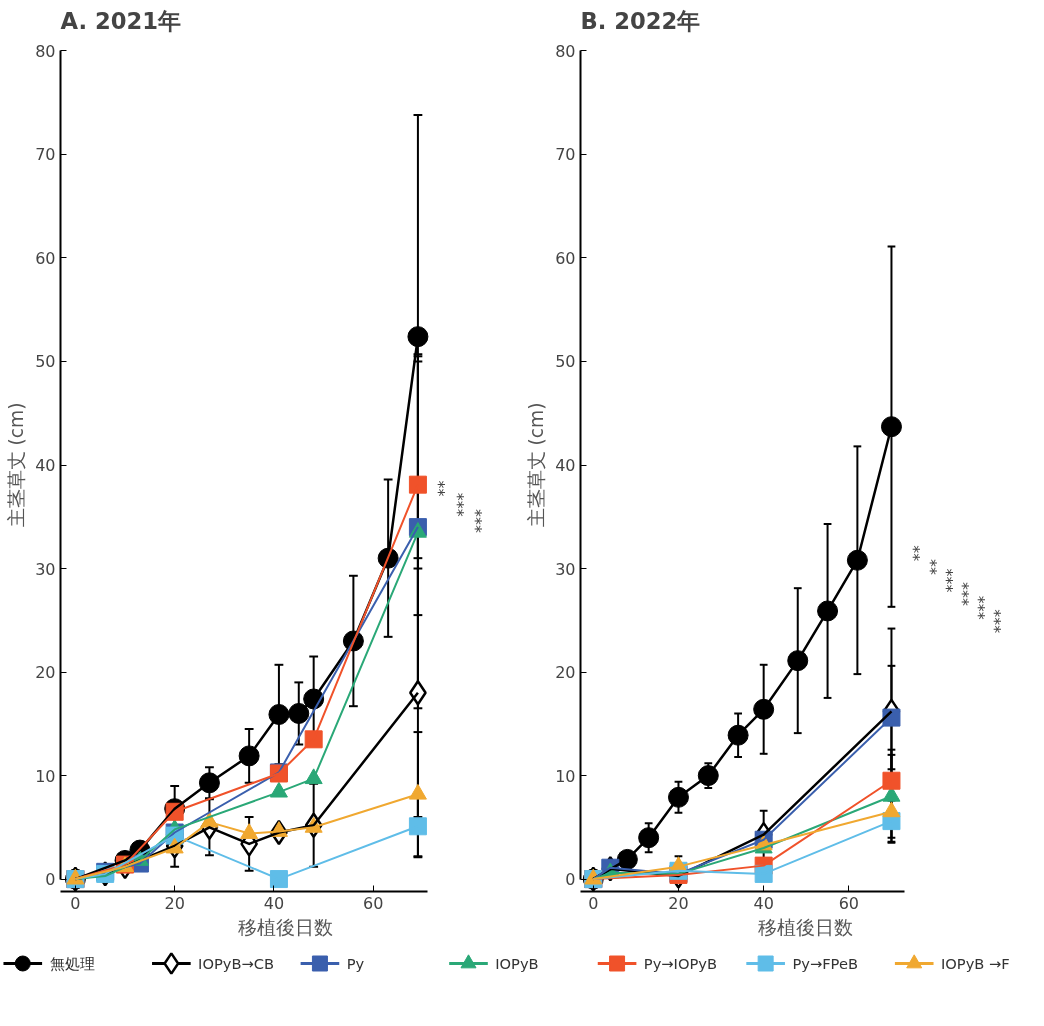  I want to click on legend-label: IOPyB →F, so click(975, 963).